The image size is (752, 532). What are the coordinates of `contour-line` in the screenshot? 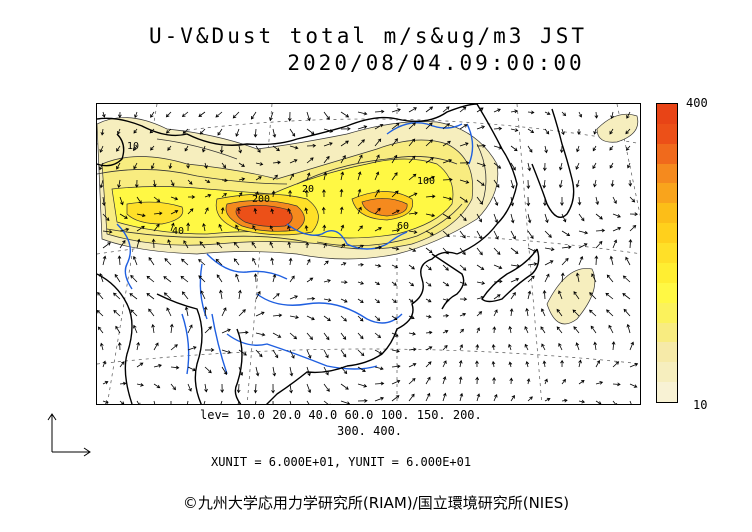 It's located at (192, 177).